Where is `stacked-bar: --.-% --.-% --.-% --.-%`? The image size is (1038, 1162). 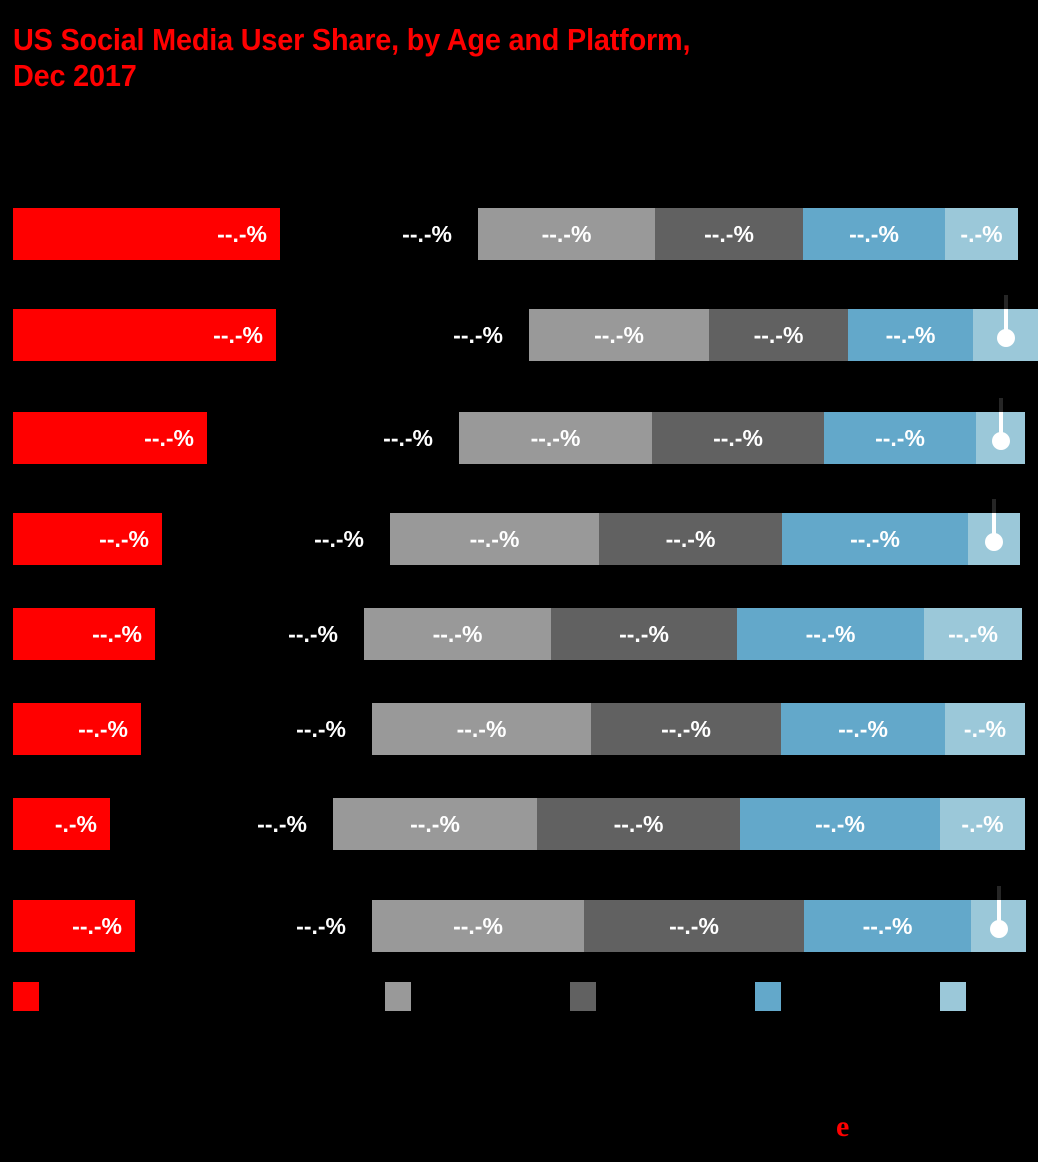
stacked-bar: --.-% --.-% --.-% --.-% is located at coordinates (693, 634).